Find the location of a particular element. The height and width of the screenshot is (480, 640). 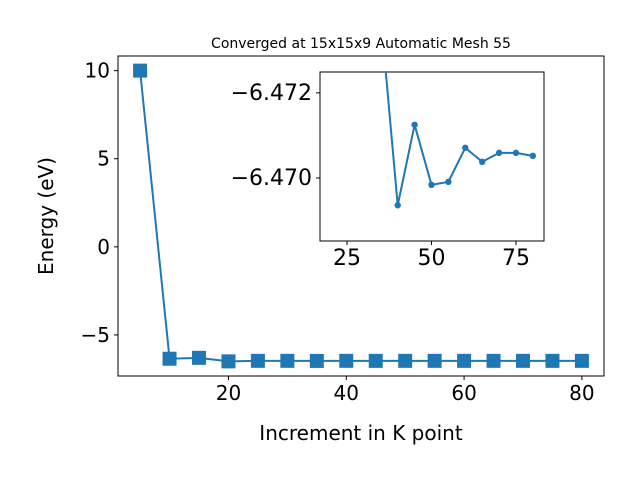

y-tick-label: −6.470 is located at coordinates (271, 178).